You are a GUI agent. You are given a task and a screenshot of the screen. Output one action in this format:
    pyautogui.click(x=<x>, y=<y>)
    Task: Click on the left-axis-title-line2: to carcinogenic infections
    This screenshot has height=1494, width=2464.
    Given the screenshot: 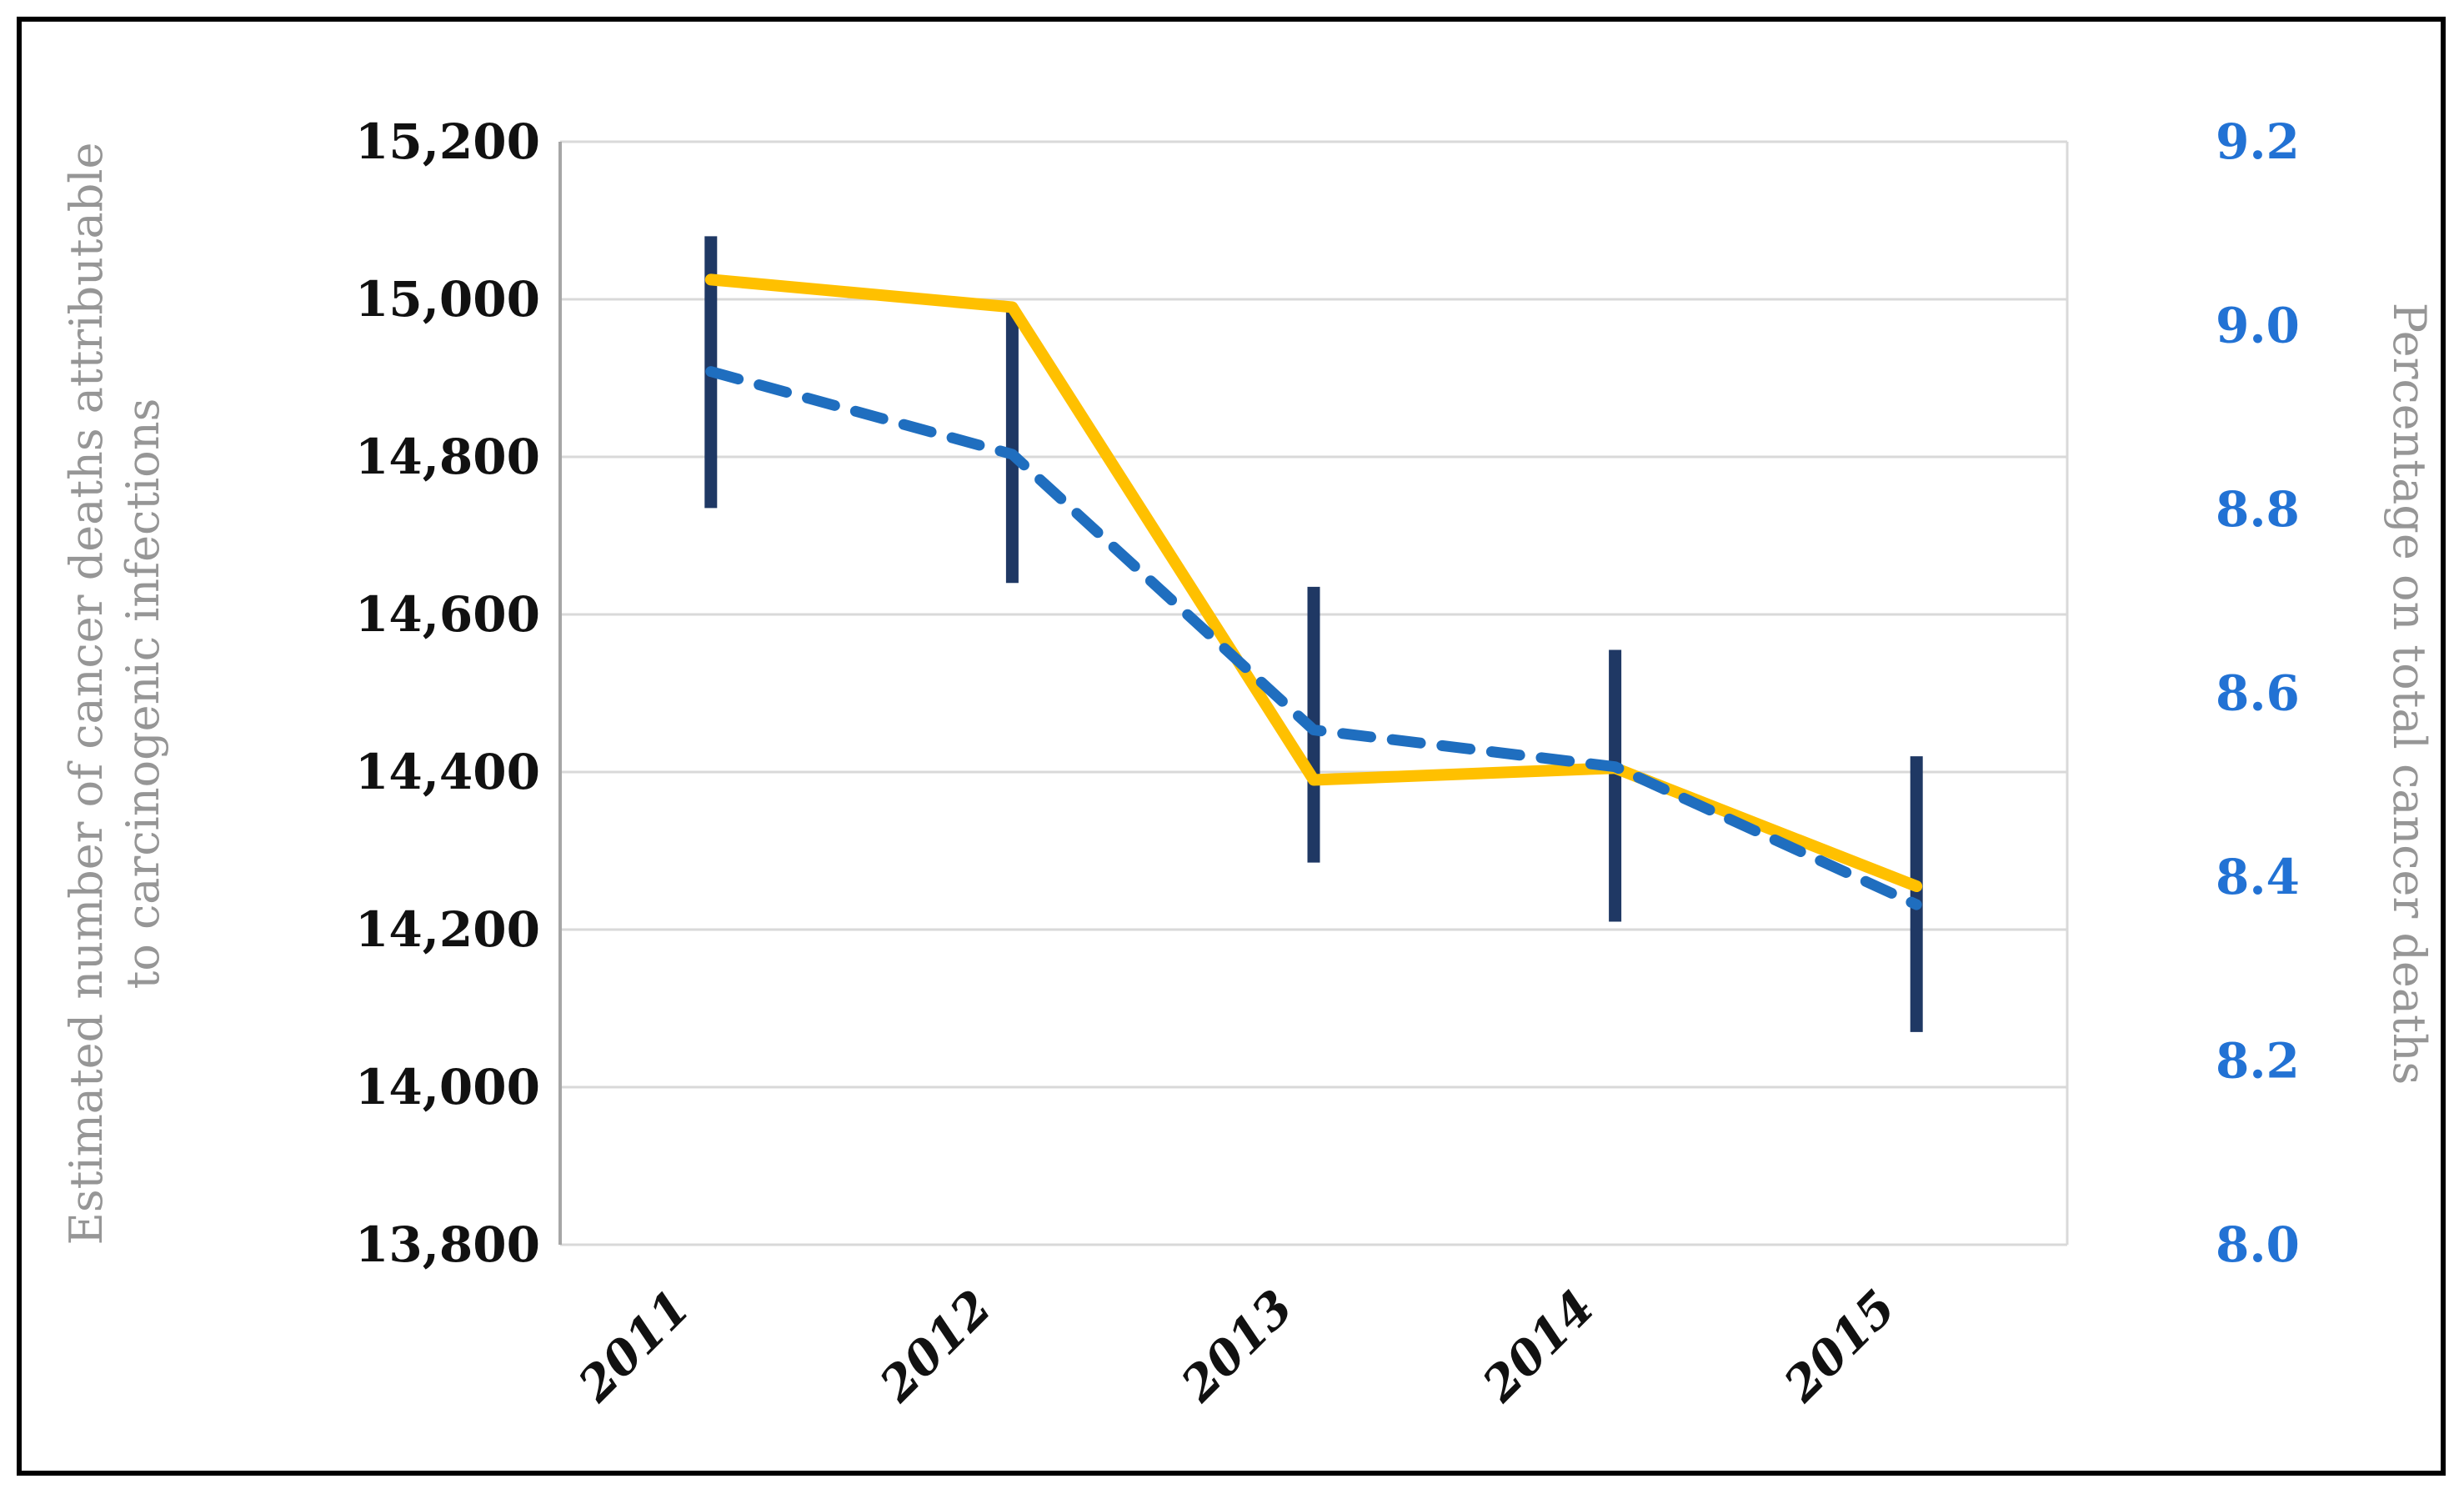 What is the action you would take?
    pyautogui.click(x=143, y=694)
    